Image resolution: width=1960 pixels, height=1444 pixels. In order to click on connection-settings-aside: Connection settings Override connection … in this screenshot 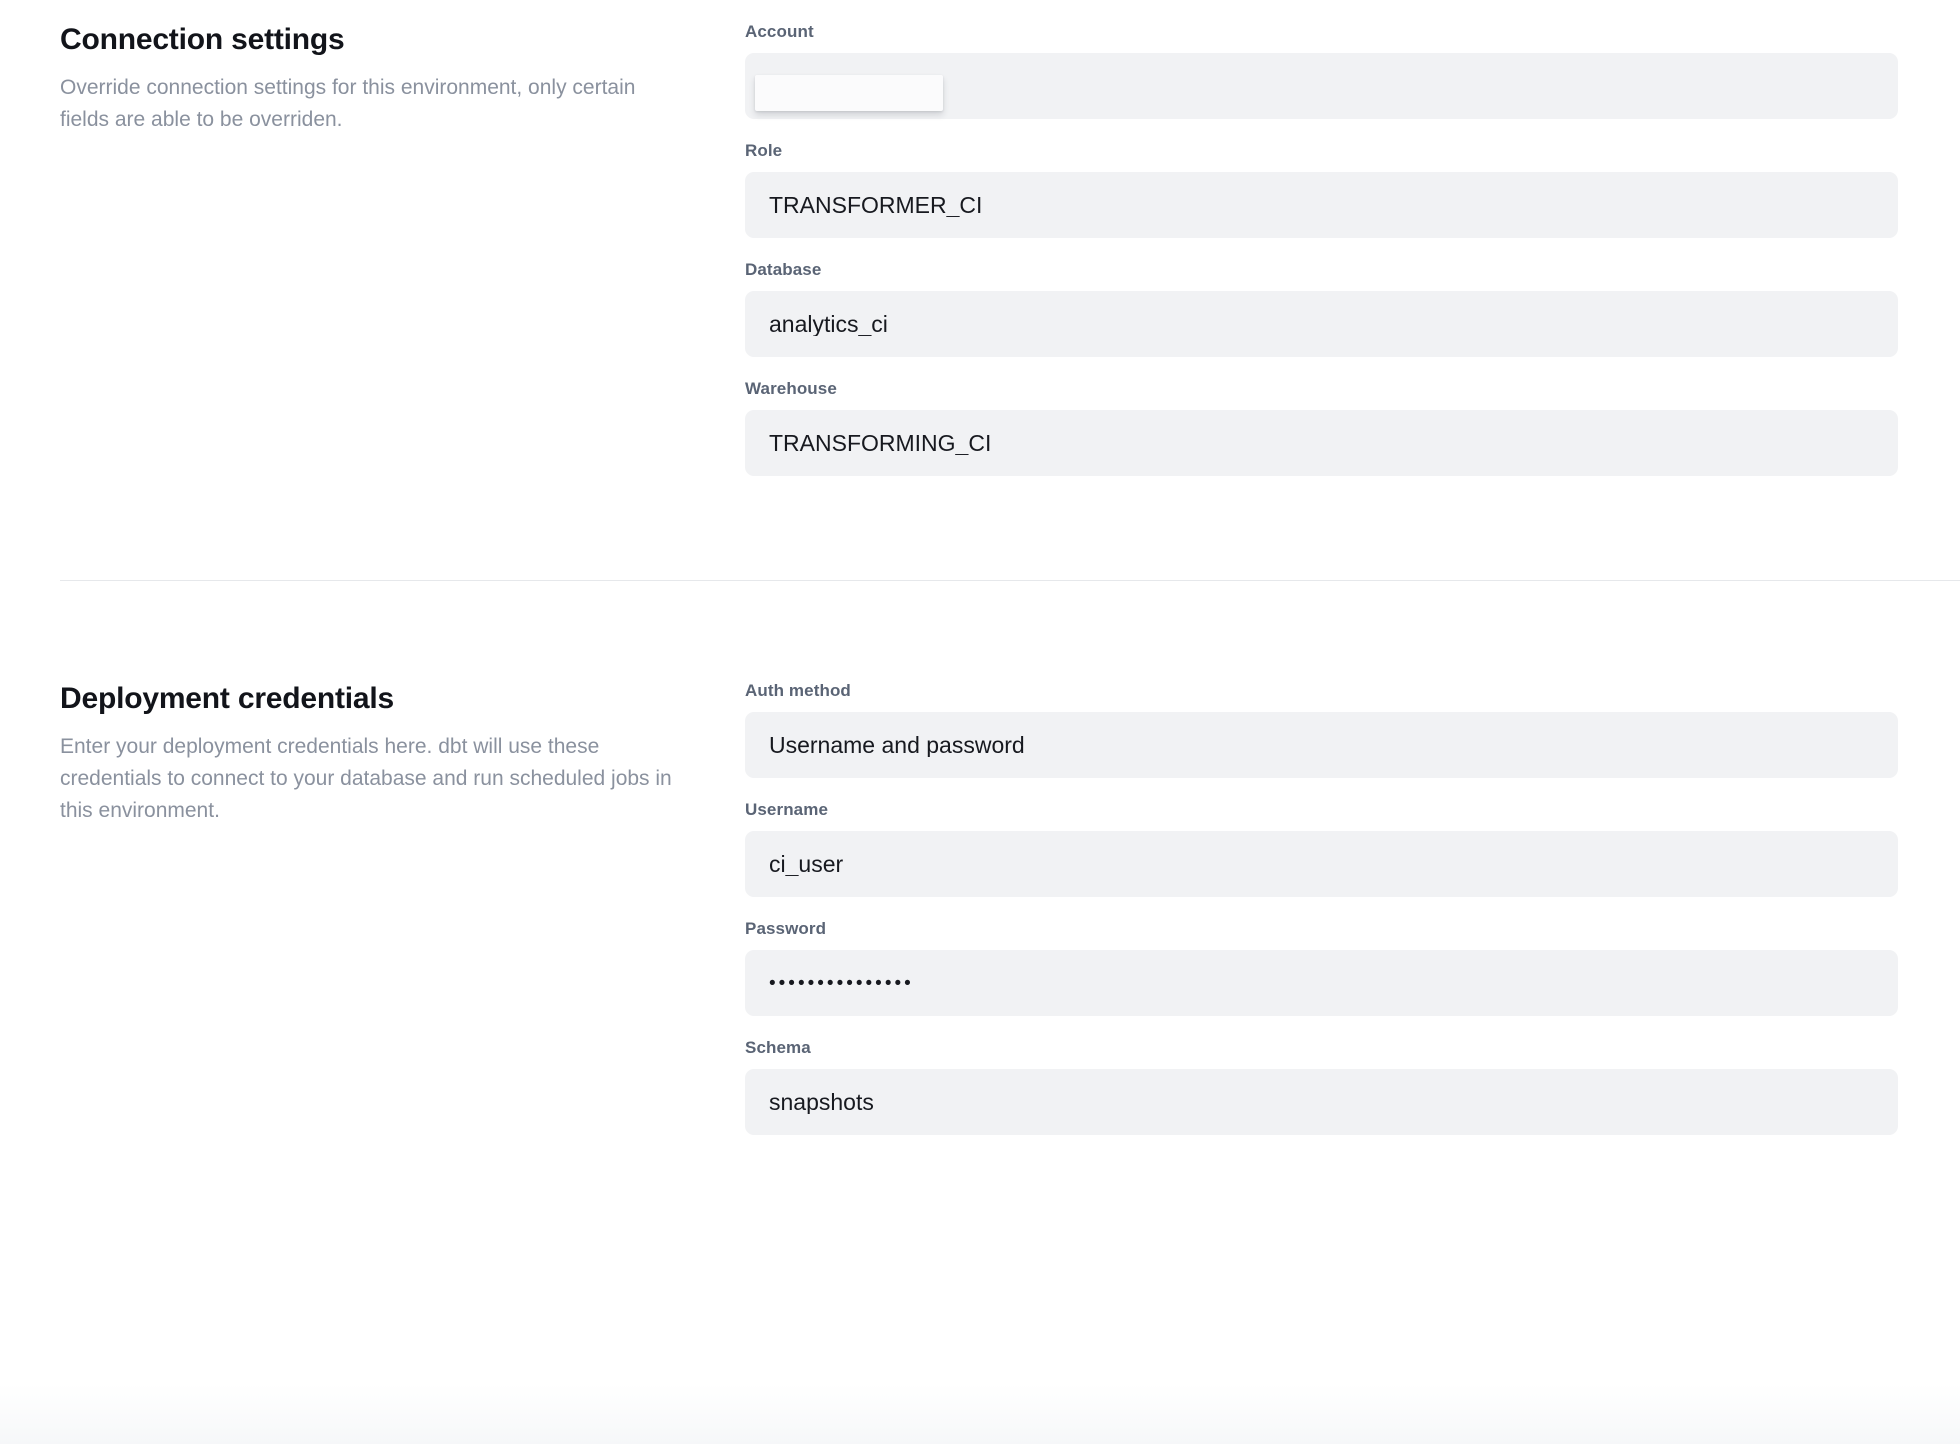, I will do `click(402, 79)`.